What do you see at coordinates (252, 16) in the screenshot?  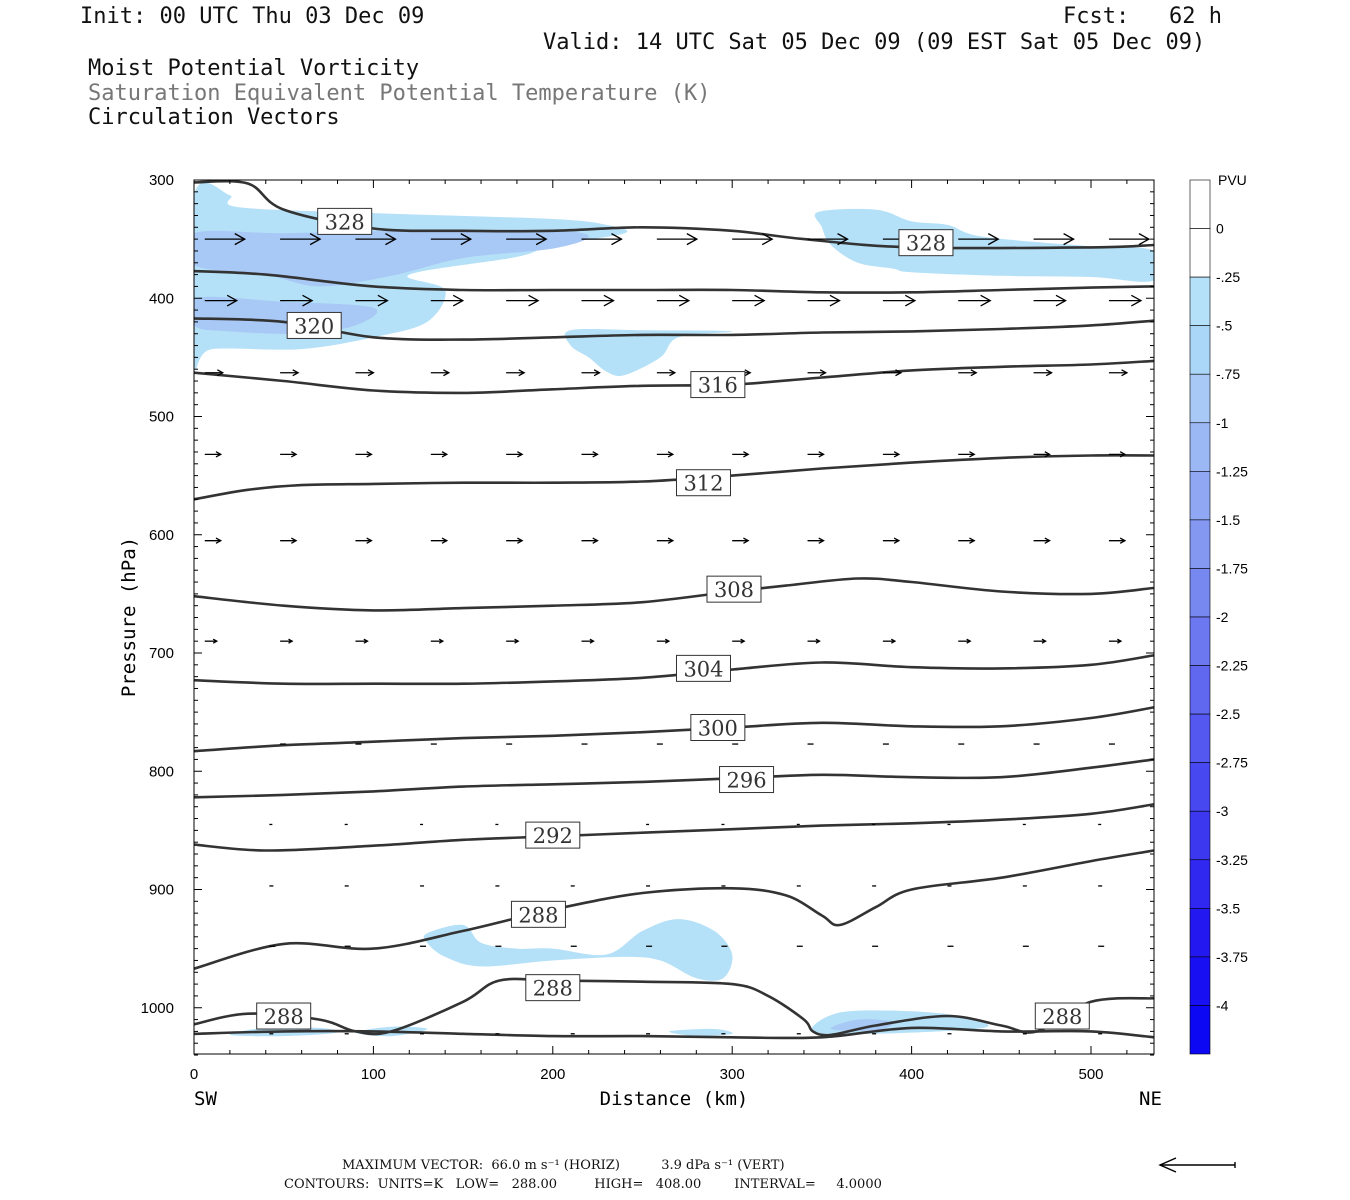 I see `init-time: Init: 00 UTC Thu 03 Dec 09` at bounding box center [252, 16].